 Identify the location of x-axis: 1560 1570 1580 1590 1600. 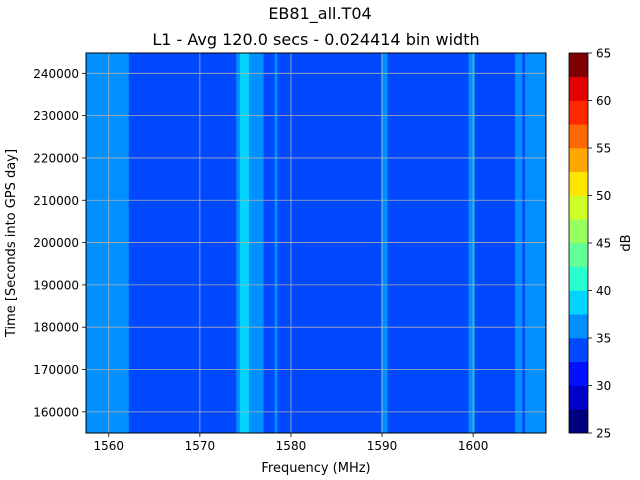
(290, 443).